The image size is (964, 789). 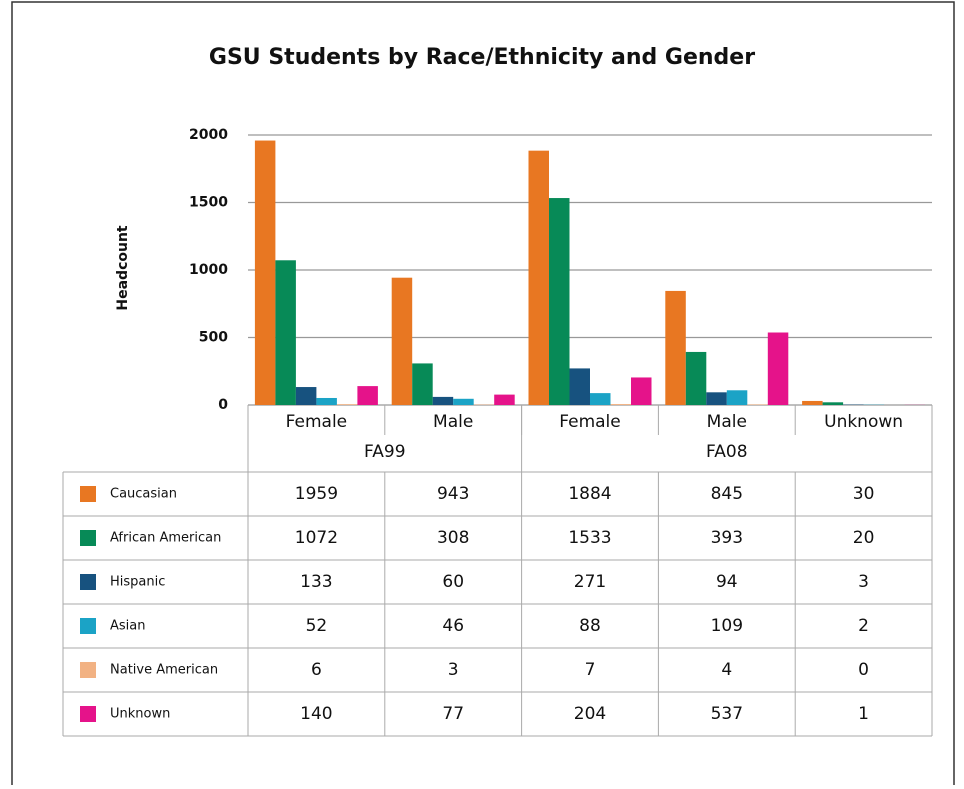 What do you see at coordinates (590, 670) in the screenshot?
I see `table-cell: 7` at bounding box center [590, 670].